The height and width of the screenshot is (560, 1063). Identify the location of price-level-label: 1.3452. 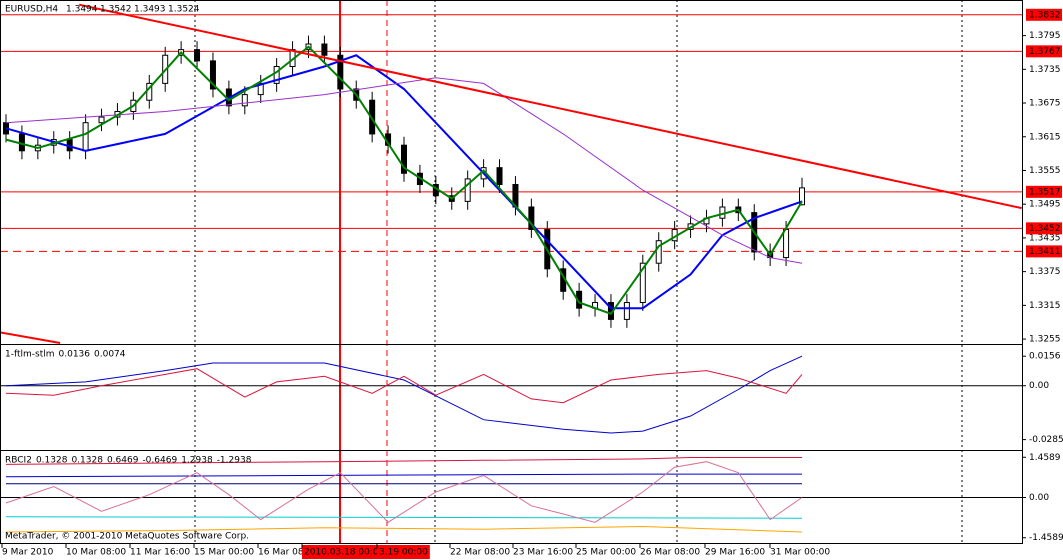
(1045, 229).